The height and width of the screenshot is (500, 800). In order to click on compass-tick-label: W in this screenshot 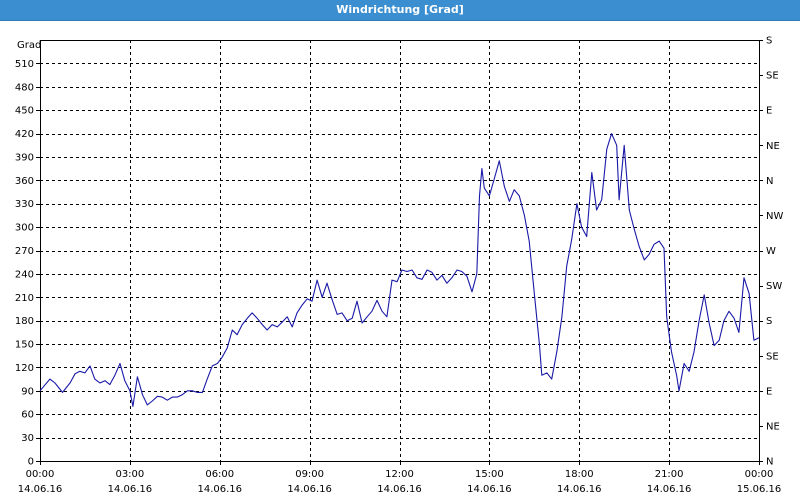, I will do `click(771, 251)`.